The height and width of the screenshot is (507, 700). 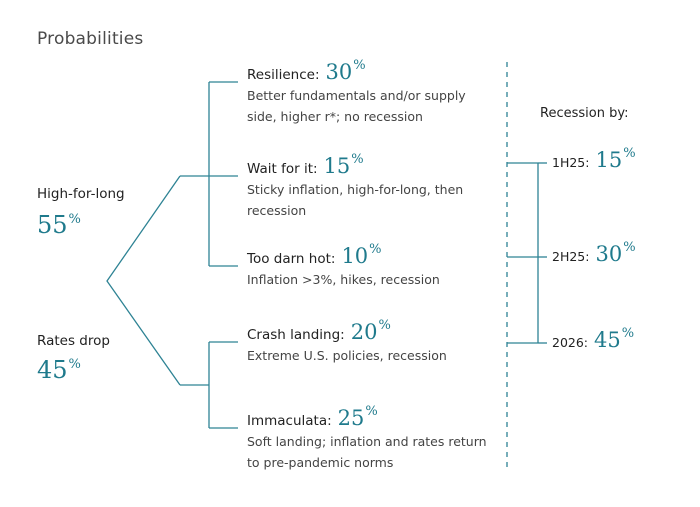 I want to click on scenario-value: 25%, so click(x=357, y=417).